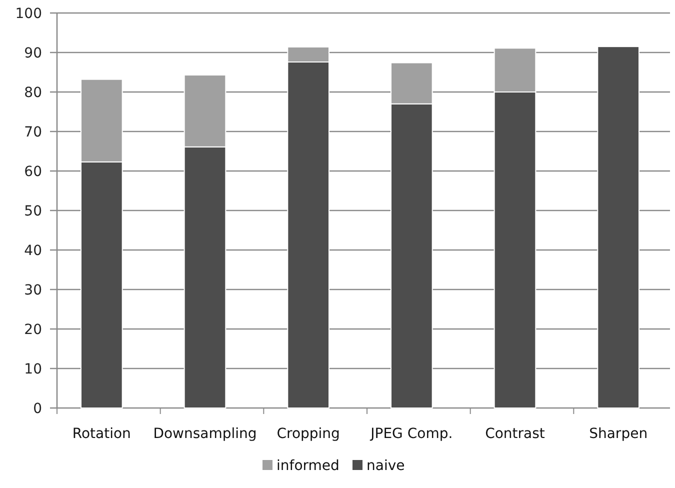 This screenshot has width=675, height=488. What do you see at coordinates (618, 227) in the screenshot?
I see `bar` at bounding box center [618, 227].